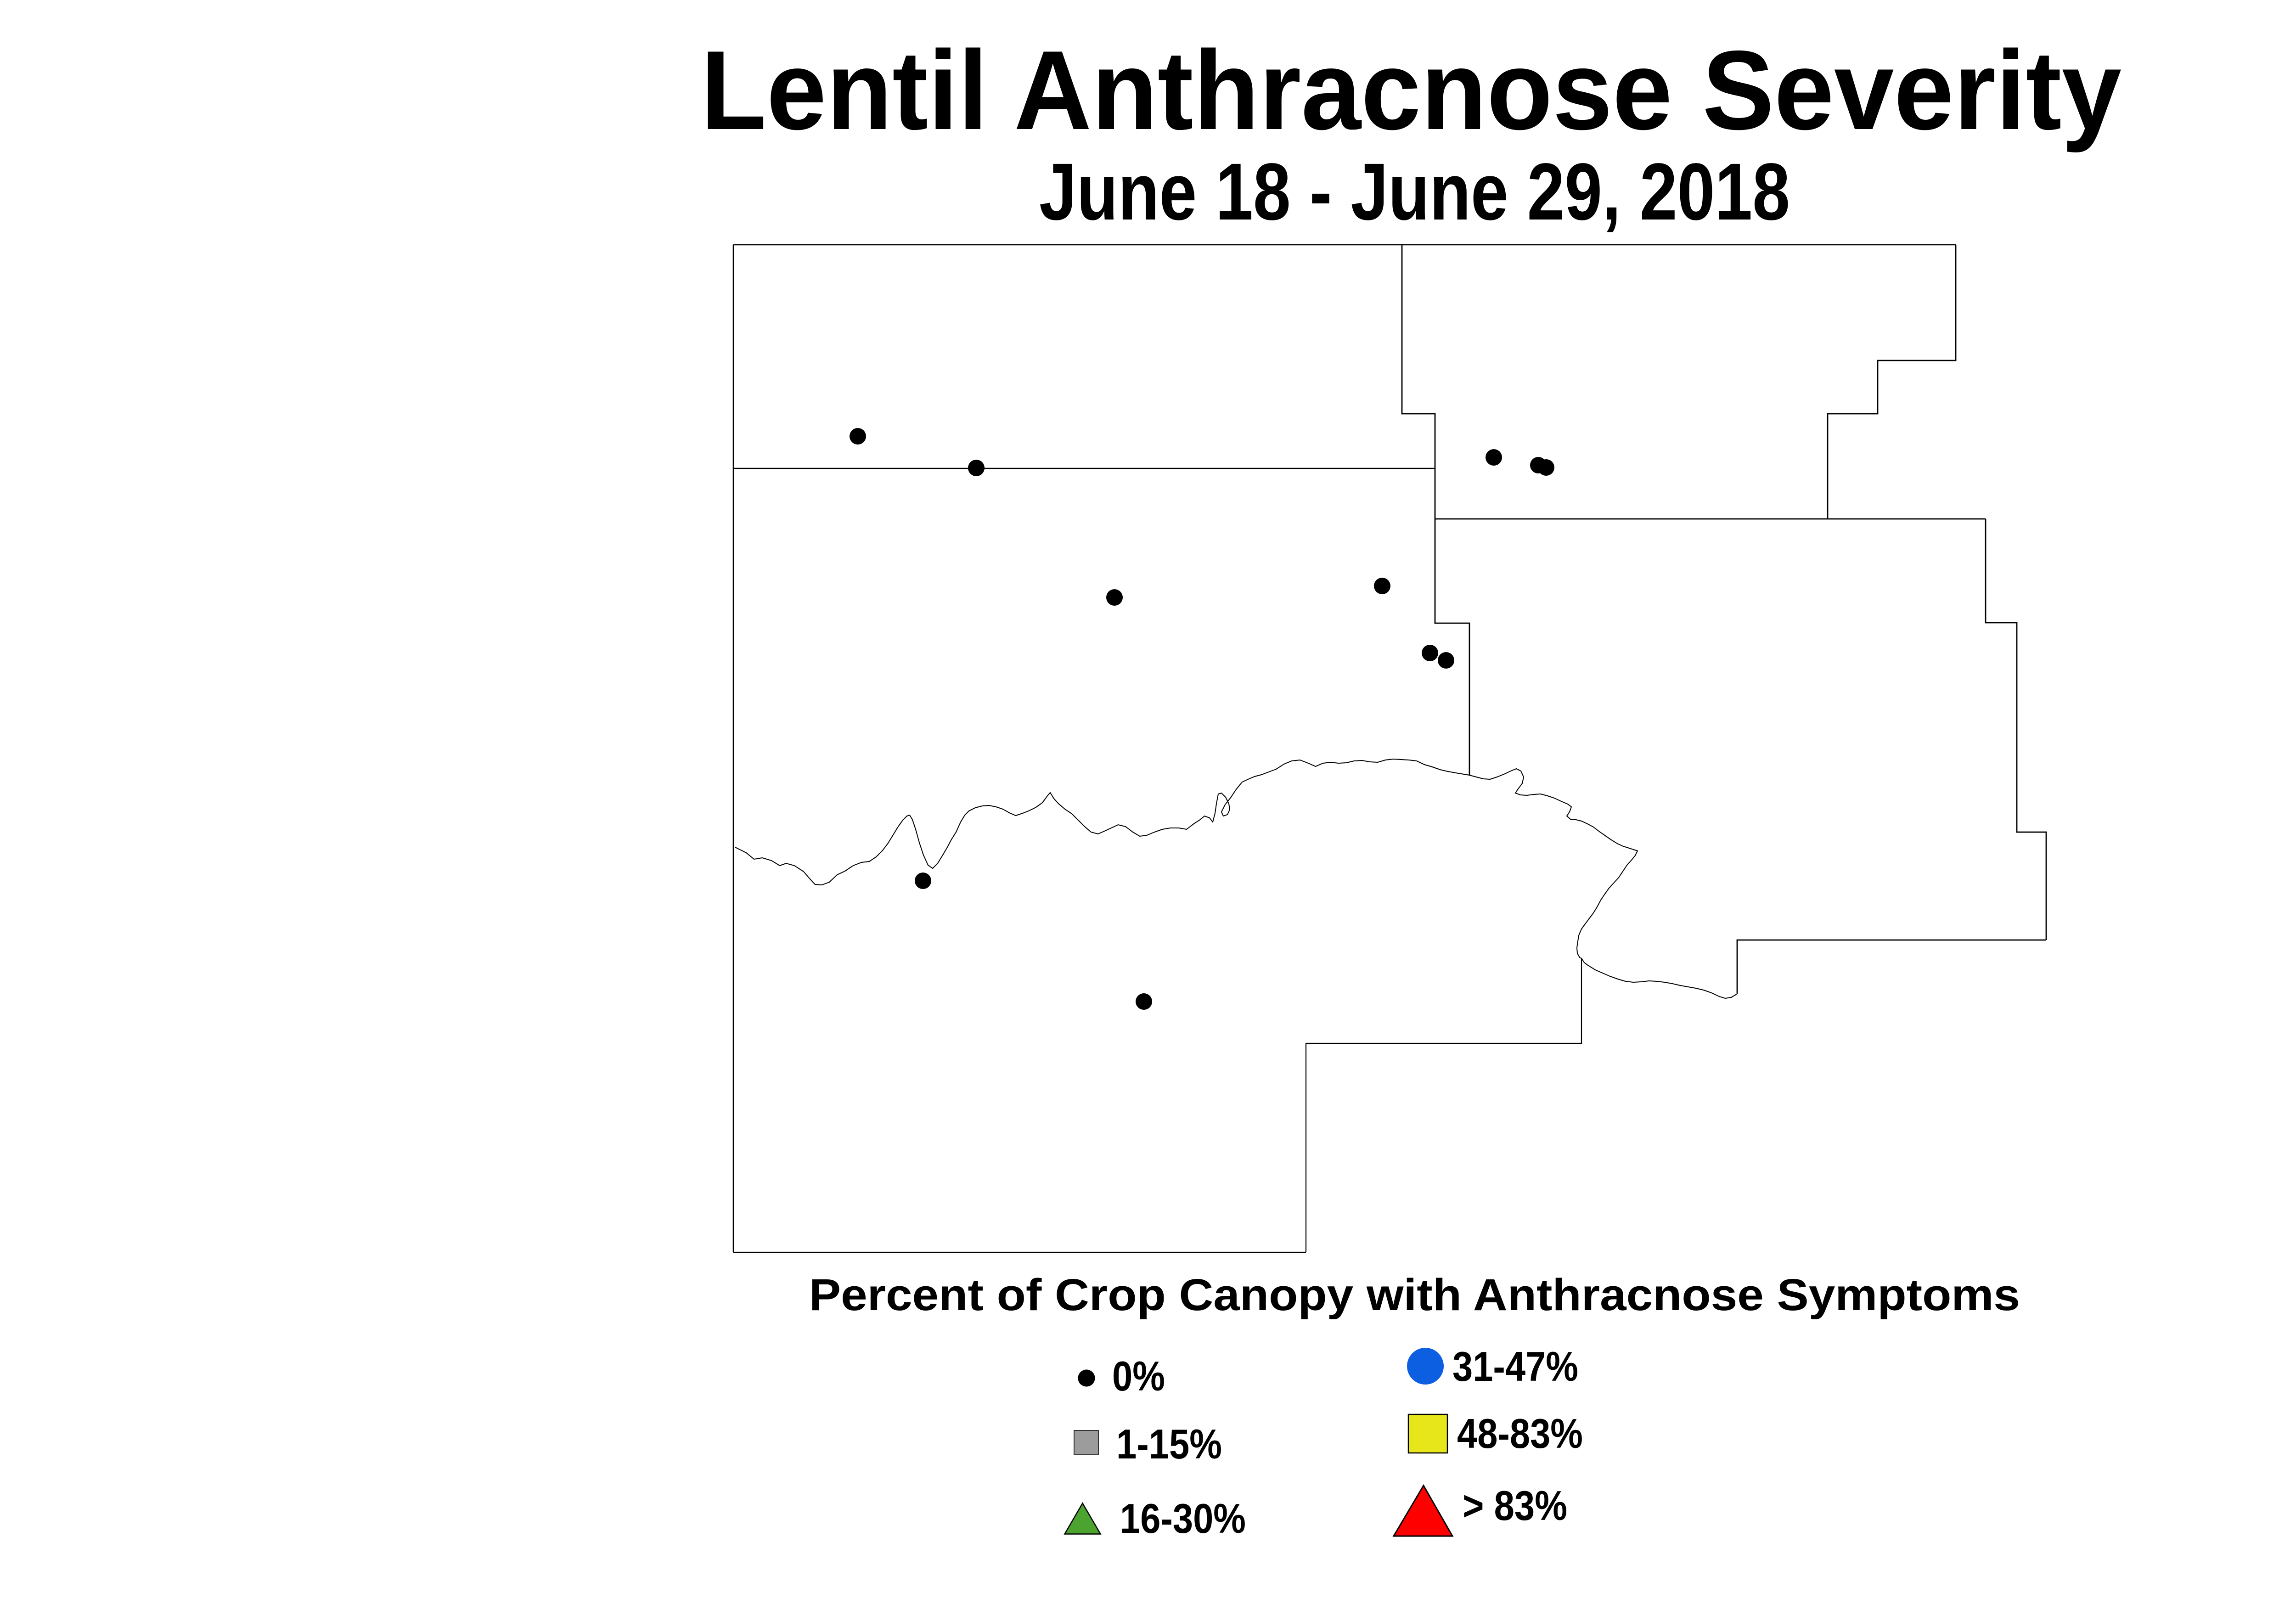 The height and width of the screenshot is (1610, 2296). Describe the element at coordinates (1520, 1434) in the screenshot. I see `svg-text: 48-83%` at that location.